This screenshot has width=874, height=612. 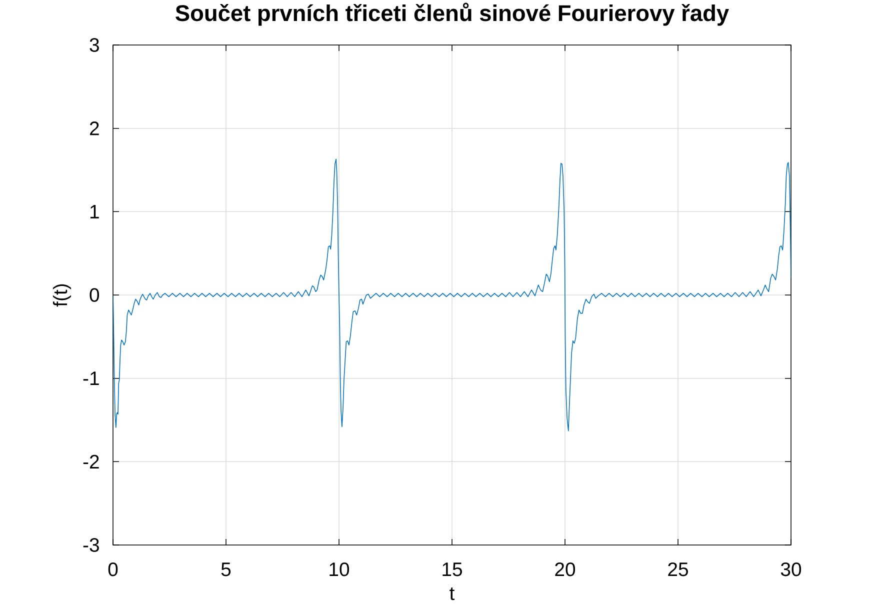 What do you see at coordinates (226, 569) in the screenshot?
I see `x-tick-label: 5` at bounding box center [226, 569].